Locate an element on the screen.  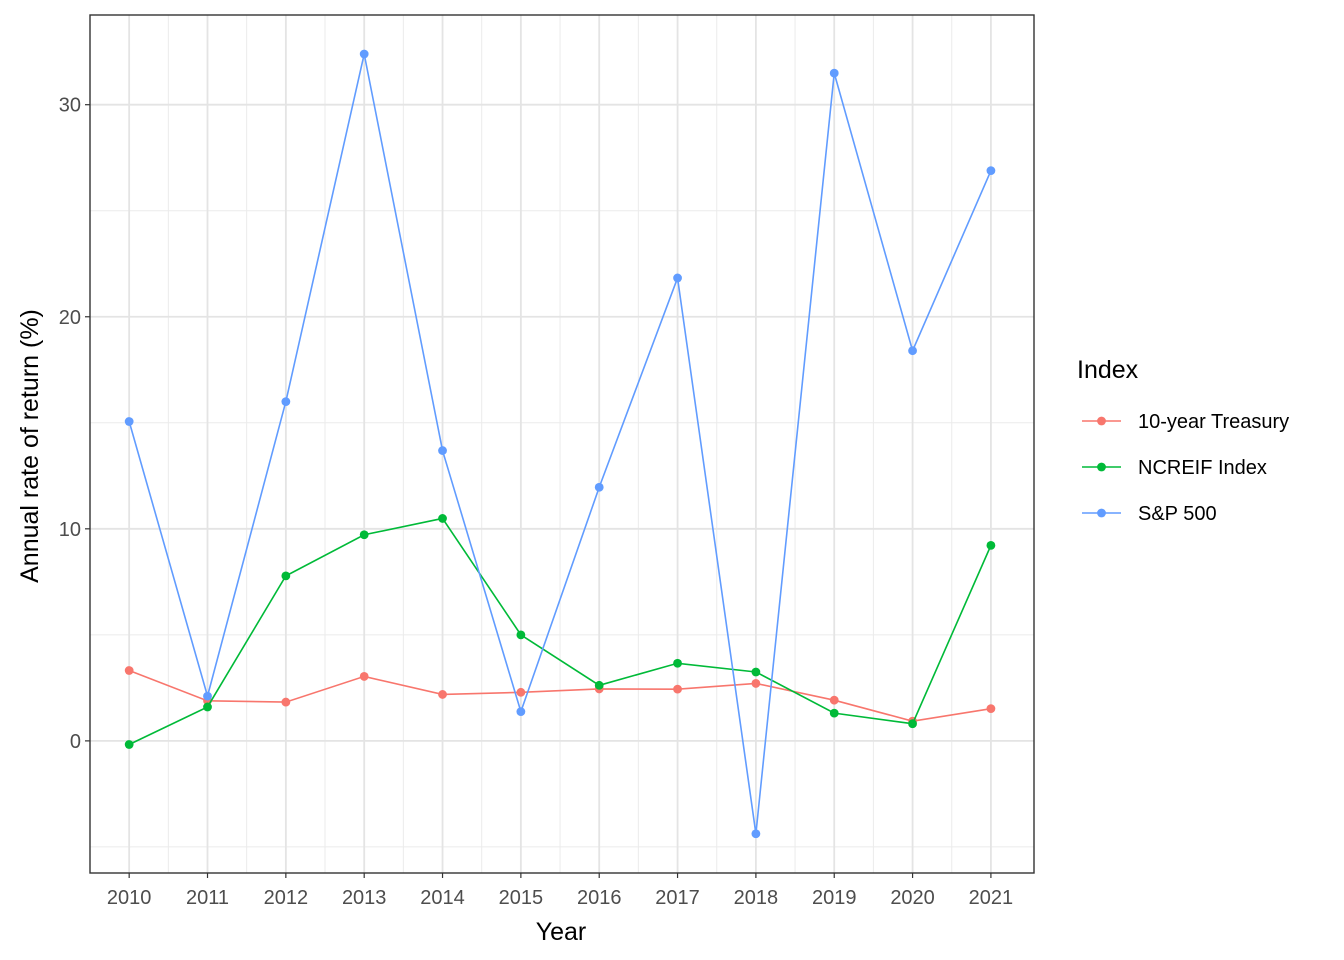
series-line is located at coordinates (560, 695).